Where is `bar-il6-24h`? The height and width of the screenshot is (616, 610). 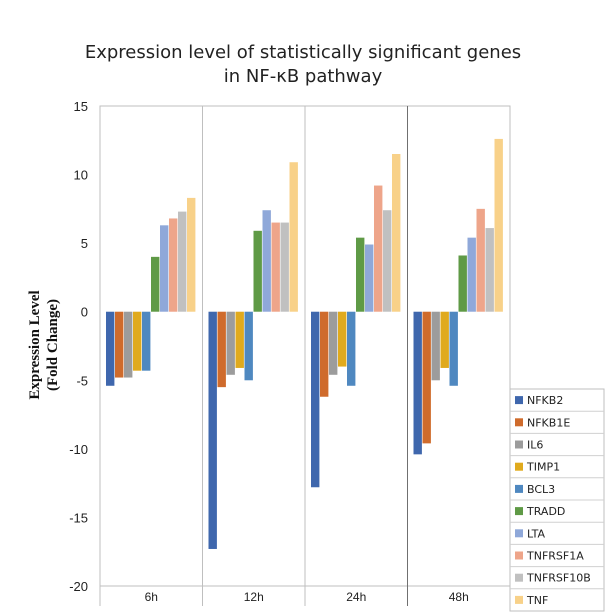 bar-il6-24h is located at coordinates (333, 343).